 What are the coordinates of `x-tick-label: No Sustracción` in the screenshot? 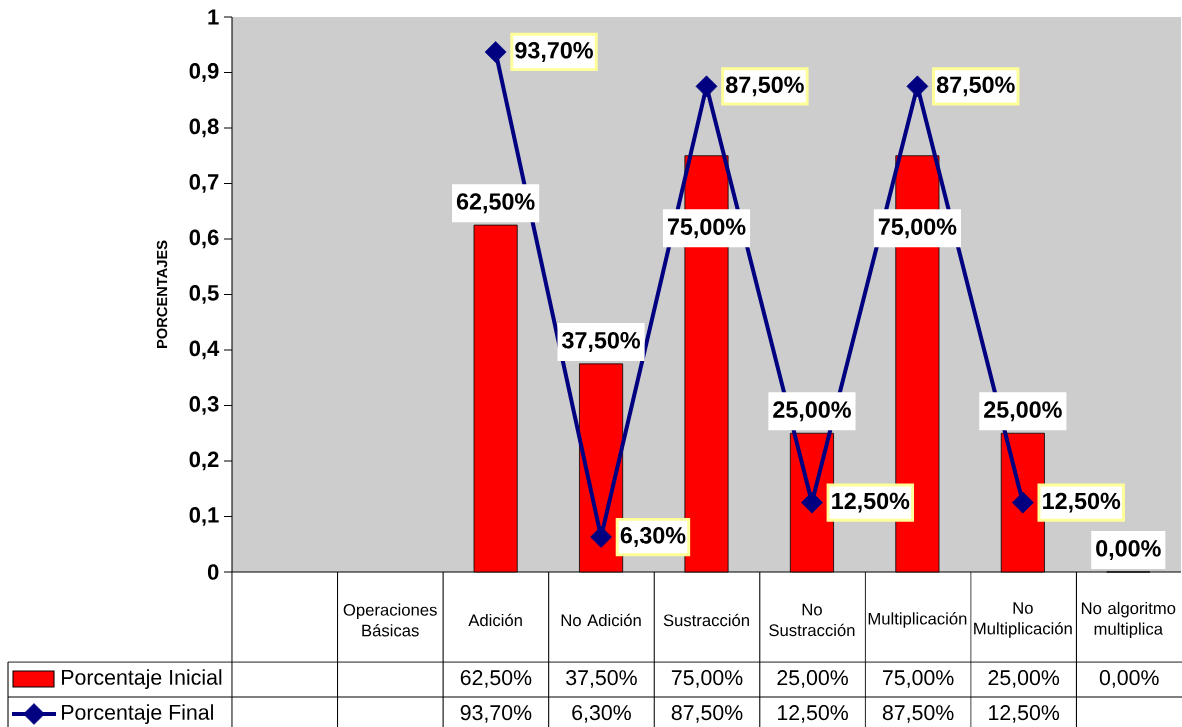 It's located at (812, 620).